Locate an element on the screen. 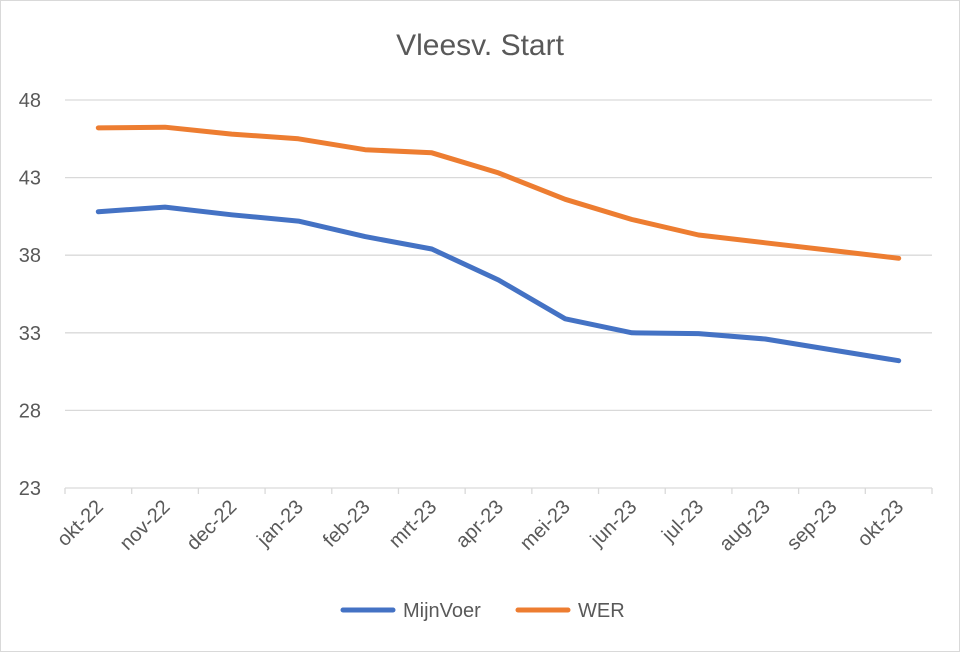 The image size is (960, 652). y-tick-label: 38 is located at coordinates (30, 256).